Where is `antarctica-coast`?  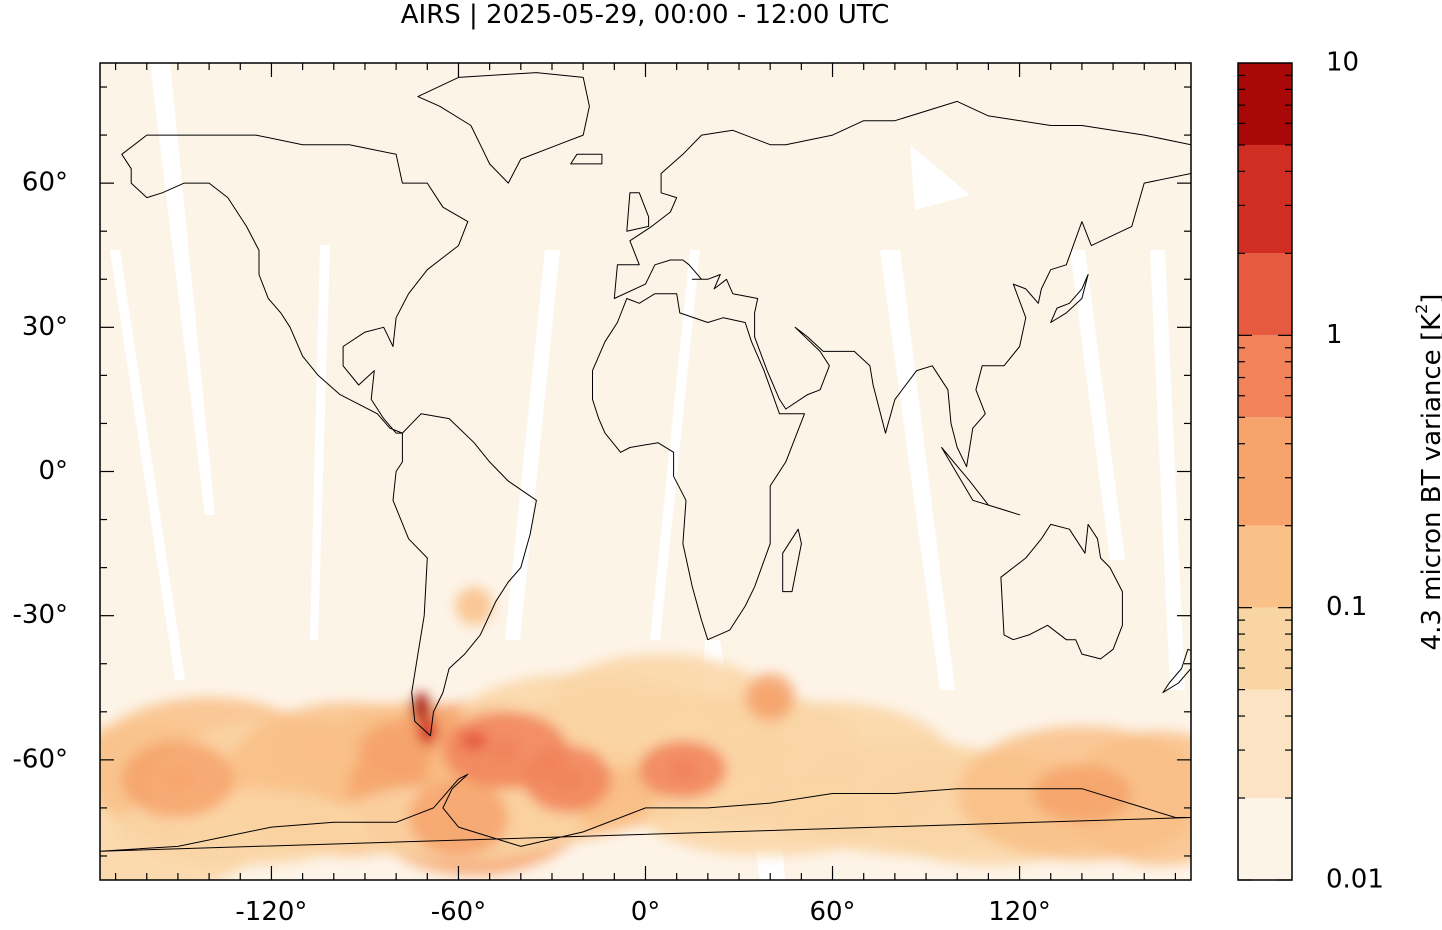
antarctica-coast is located at coordinates (645, 812).